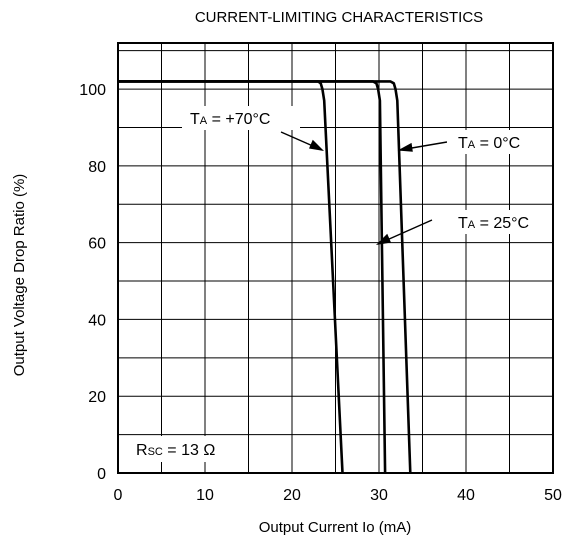  Describe the element at coordinates (405, 147) in the screenshot. I see `arrowhead-0c` at that location.